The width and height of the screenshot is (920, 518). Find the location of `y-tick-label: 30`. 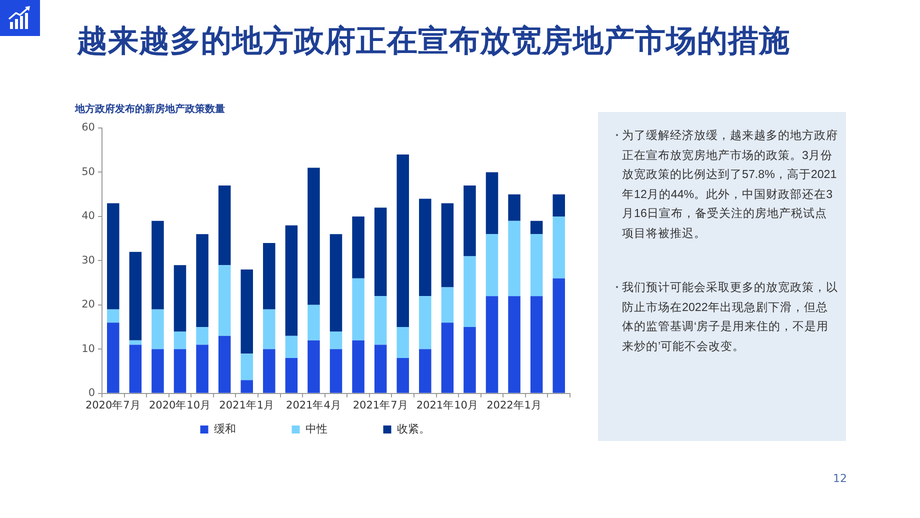

y-tick-label: 30 is located at coordinates (88, 260).